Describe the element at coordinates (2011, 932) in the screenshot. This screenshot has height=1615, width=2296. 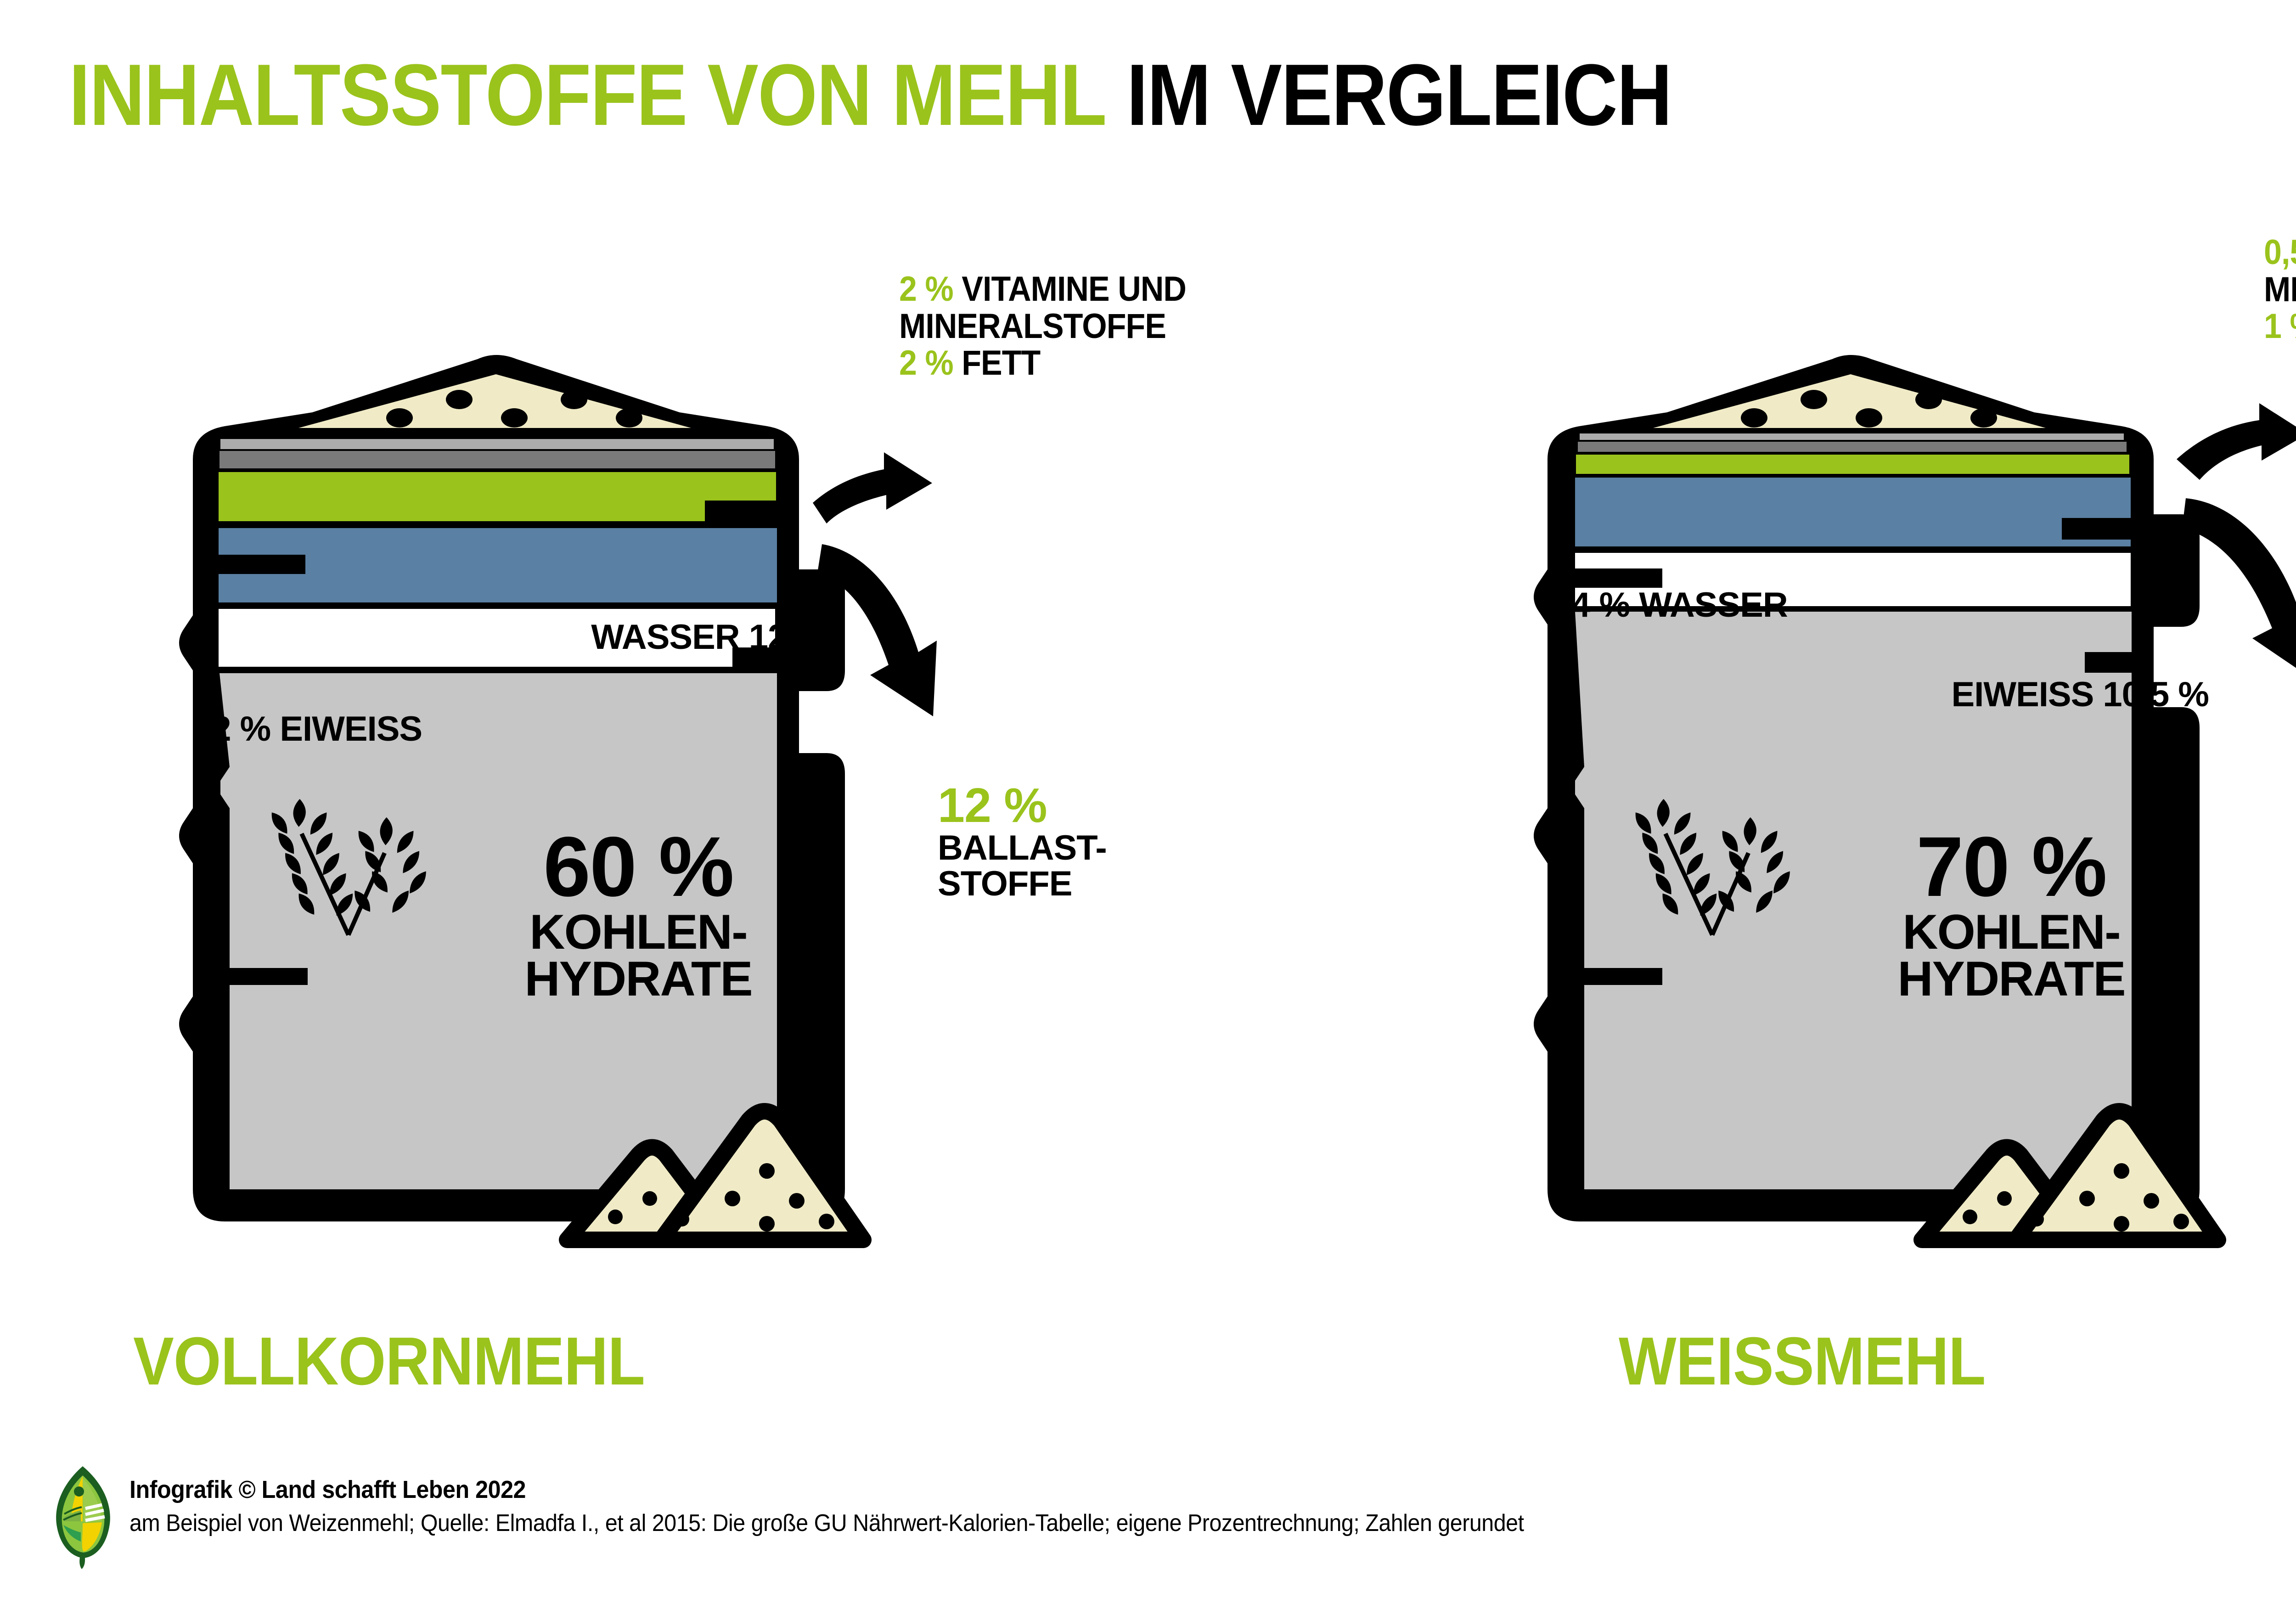
I see `carb-word1-weissmehl: KOHLEN-` at that location.